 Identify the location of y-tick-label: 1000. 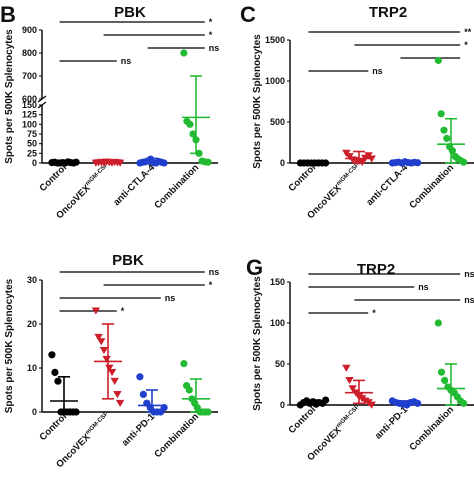
(275, 81).